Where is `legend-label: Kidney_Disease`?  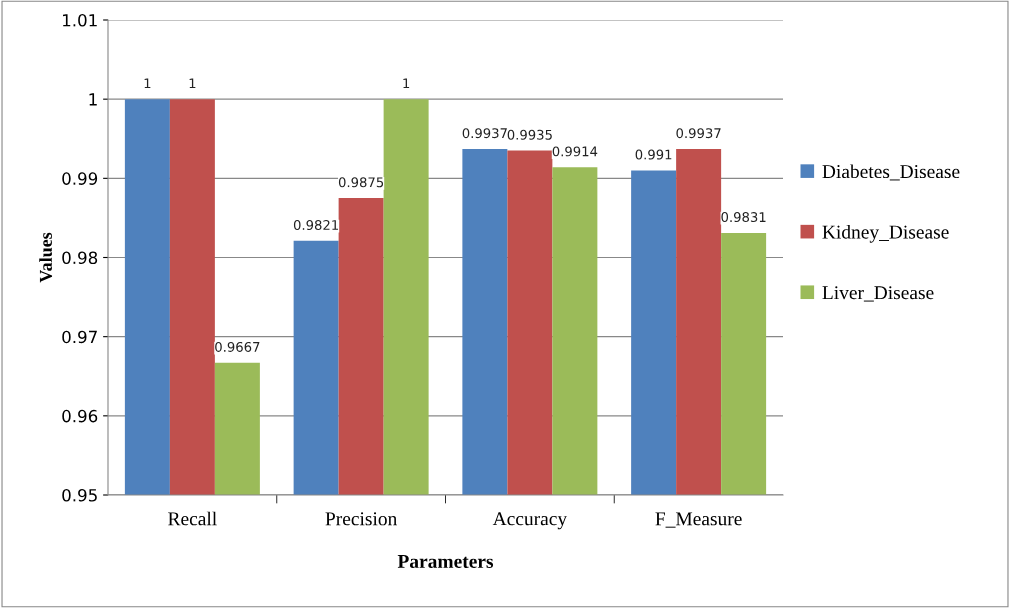
legend-label: Kidney_Disease is located at coordinates (885, 233).